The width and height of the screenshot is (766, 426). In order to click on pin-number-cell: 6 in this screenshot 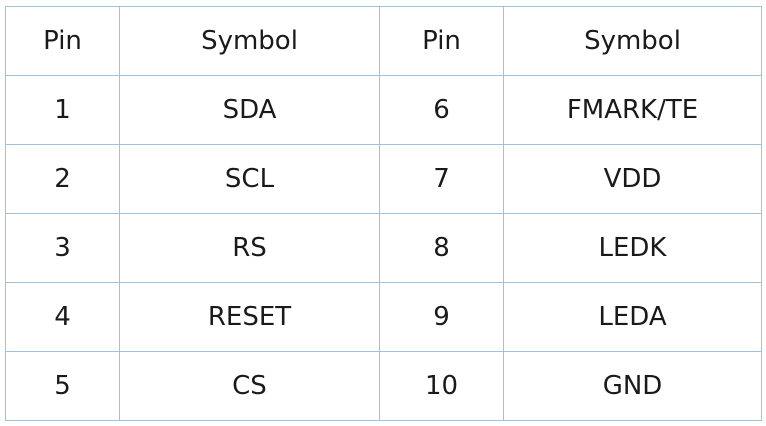, I will do `click(441, 110)`.